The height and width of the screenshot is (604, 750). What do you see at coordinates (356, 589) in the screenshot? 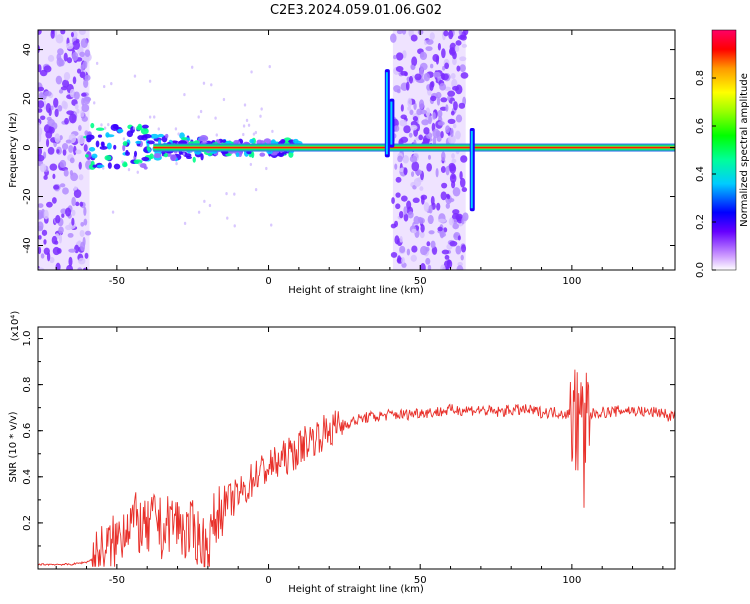
I see `snr-xlabel: Height of straight line (km)` at bounding box center [356, 589].